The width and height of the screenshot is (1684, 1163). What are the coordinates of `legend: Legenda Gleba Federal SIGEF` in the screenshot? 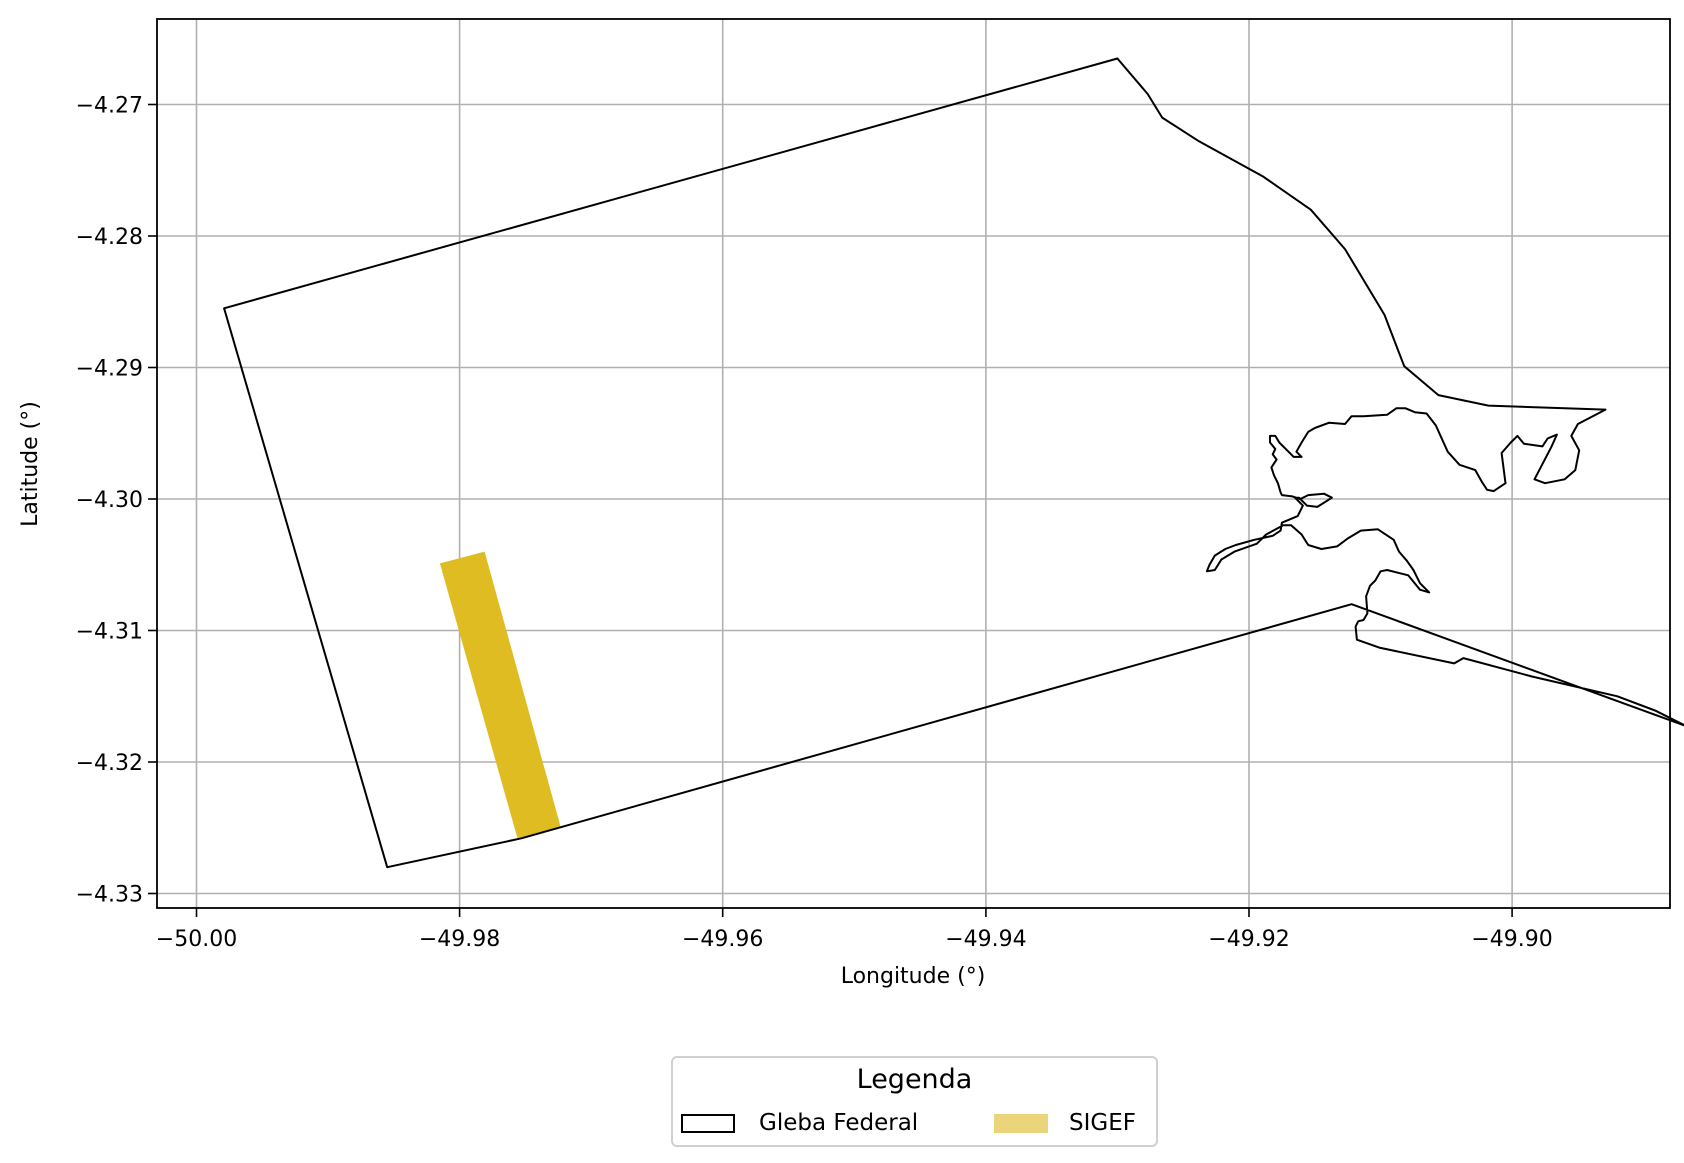 It's located at (914, 1101).